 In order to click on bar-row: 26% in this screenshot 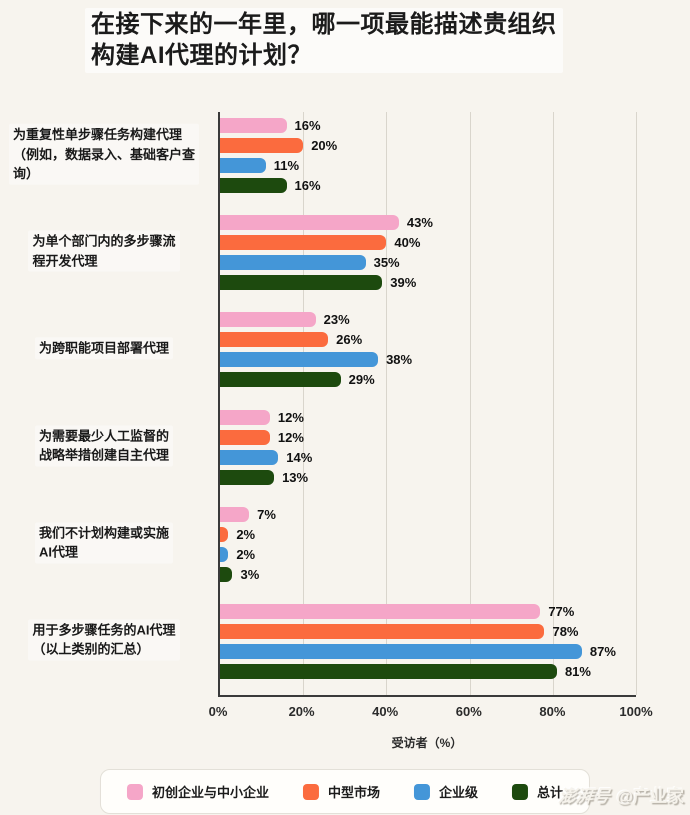, I will do `click(428, 340)`.